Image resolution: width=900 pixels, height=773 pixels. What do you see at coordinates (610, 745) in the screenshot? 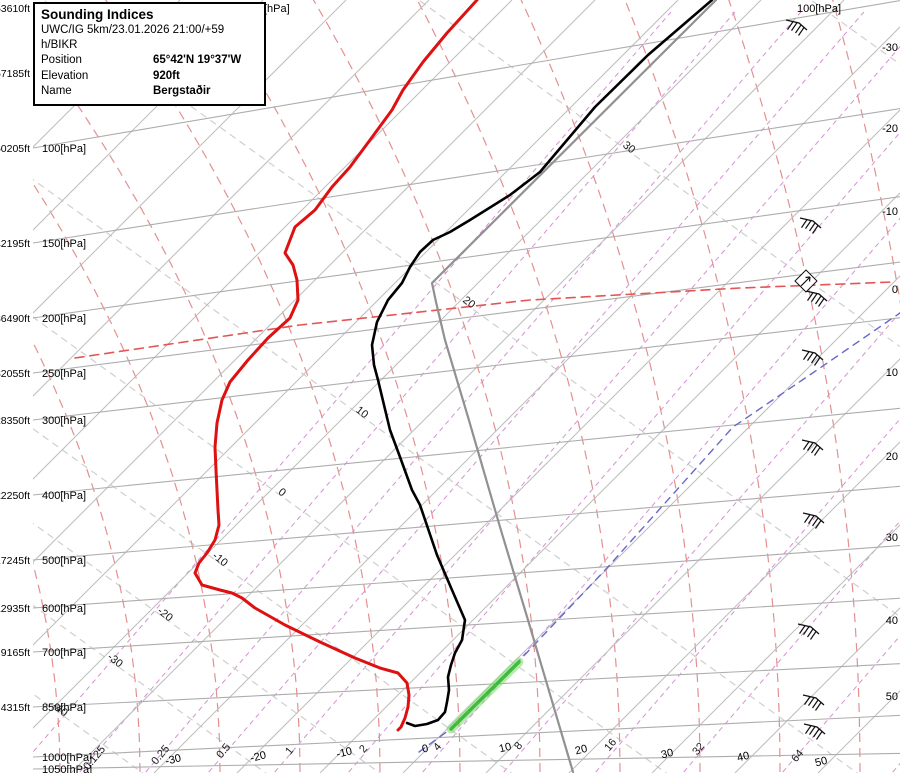
I see `mixing-ratio-label: 16` at bounding box center [610, 745].